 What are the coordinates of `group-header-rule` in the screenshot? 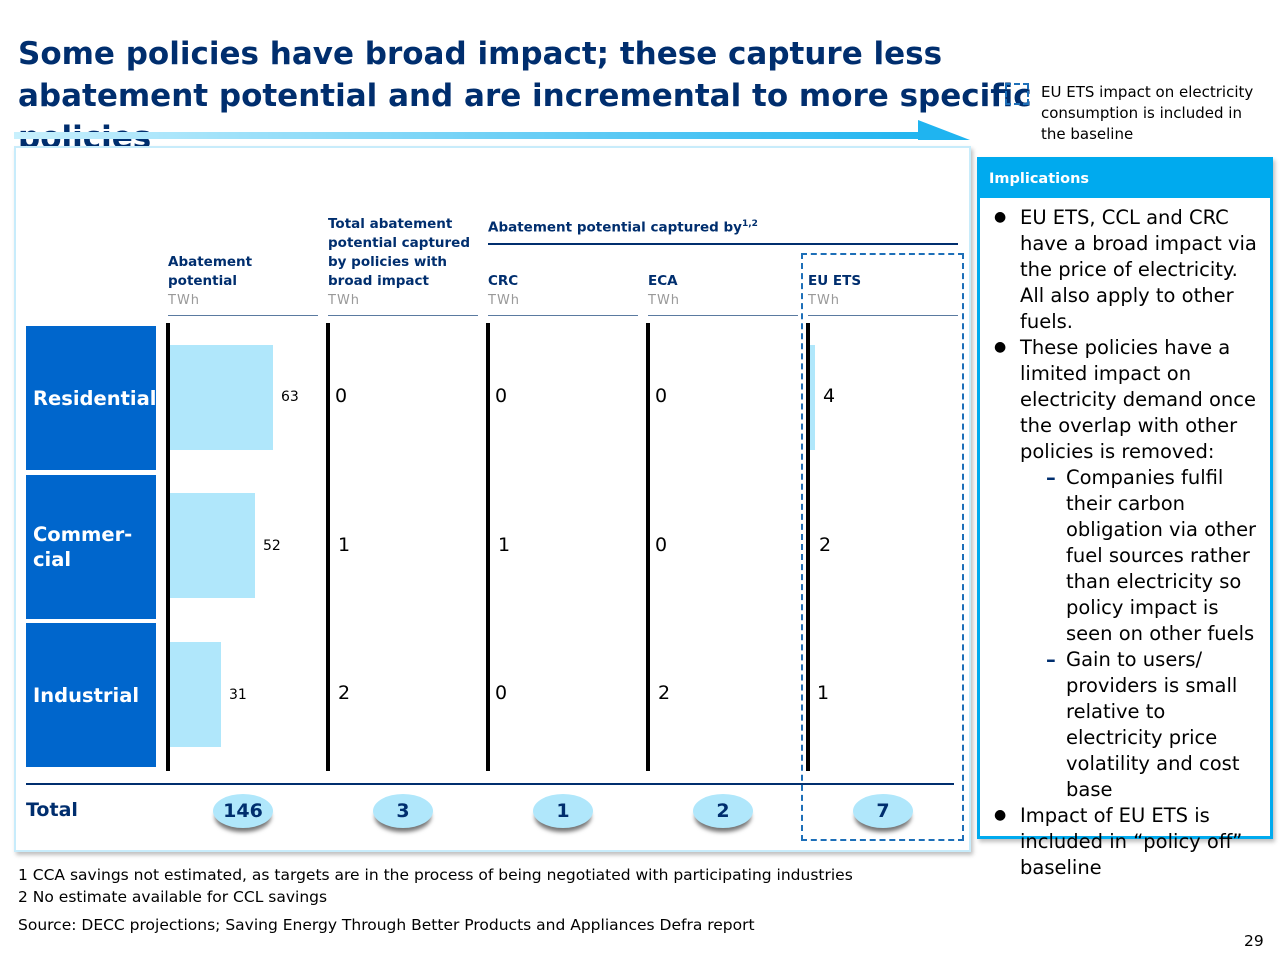 It's located at (723, 244).